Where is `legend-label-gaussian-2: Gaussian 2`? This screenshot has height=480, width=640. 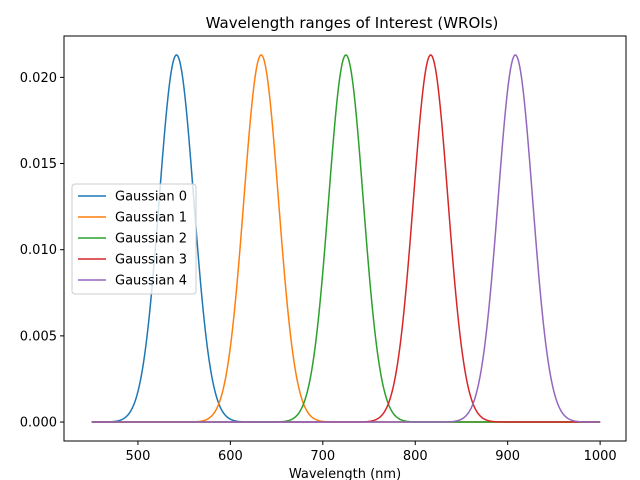 legend-label-gaussian-2: Gaussian 2 is located at coordinates (151, 239).